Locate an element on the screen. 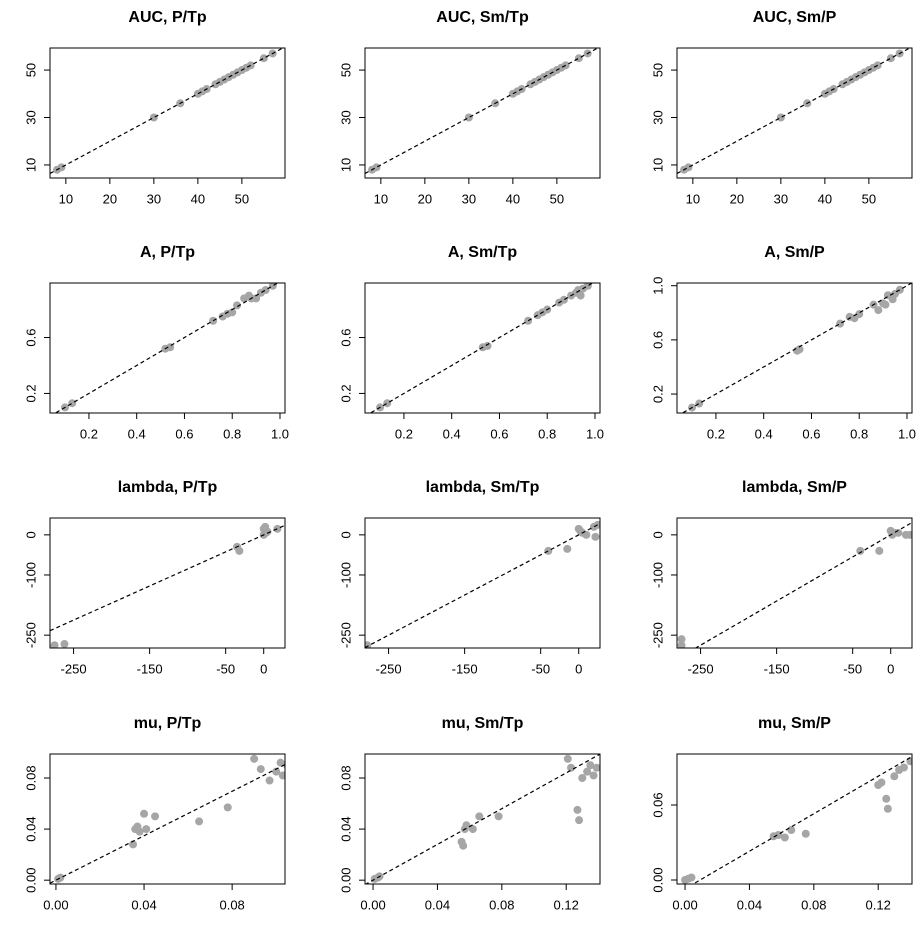 This screenshot has width=921, height=934. y-tick-label: 30 is located at coordinates (657, 117).